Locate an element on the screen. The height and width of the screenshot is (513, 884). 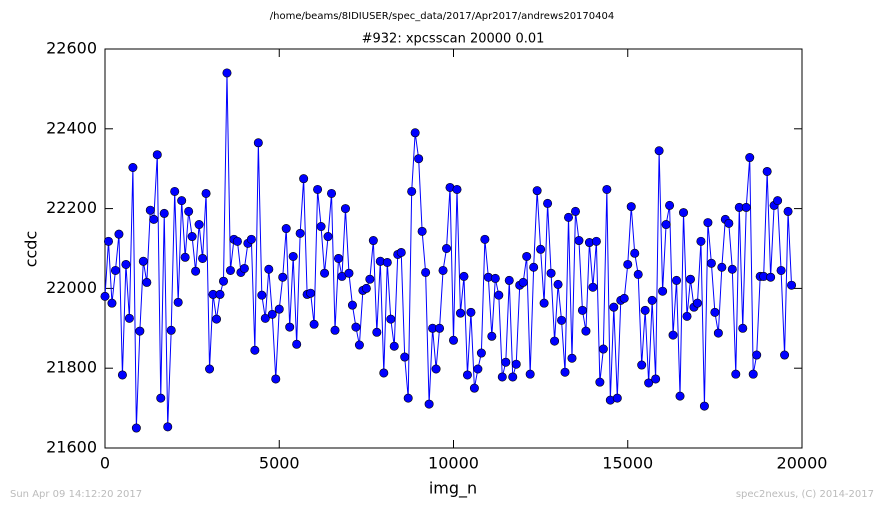
x-tick-label: 0 is located at coordinates (105, 463).